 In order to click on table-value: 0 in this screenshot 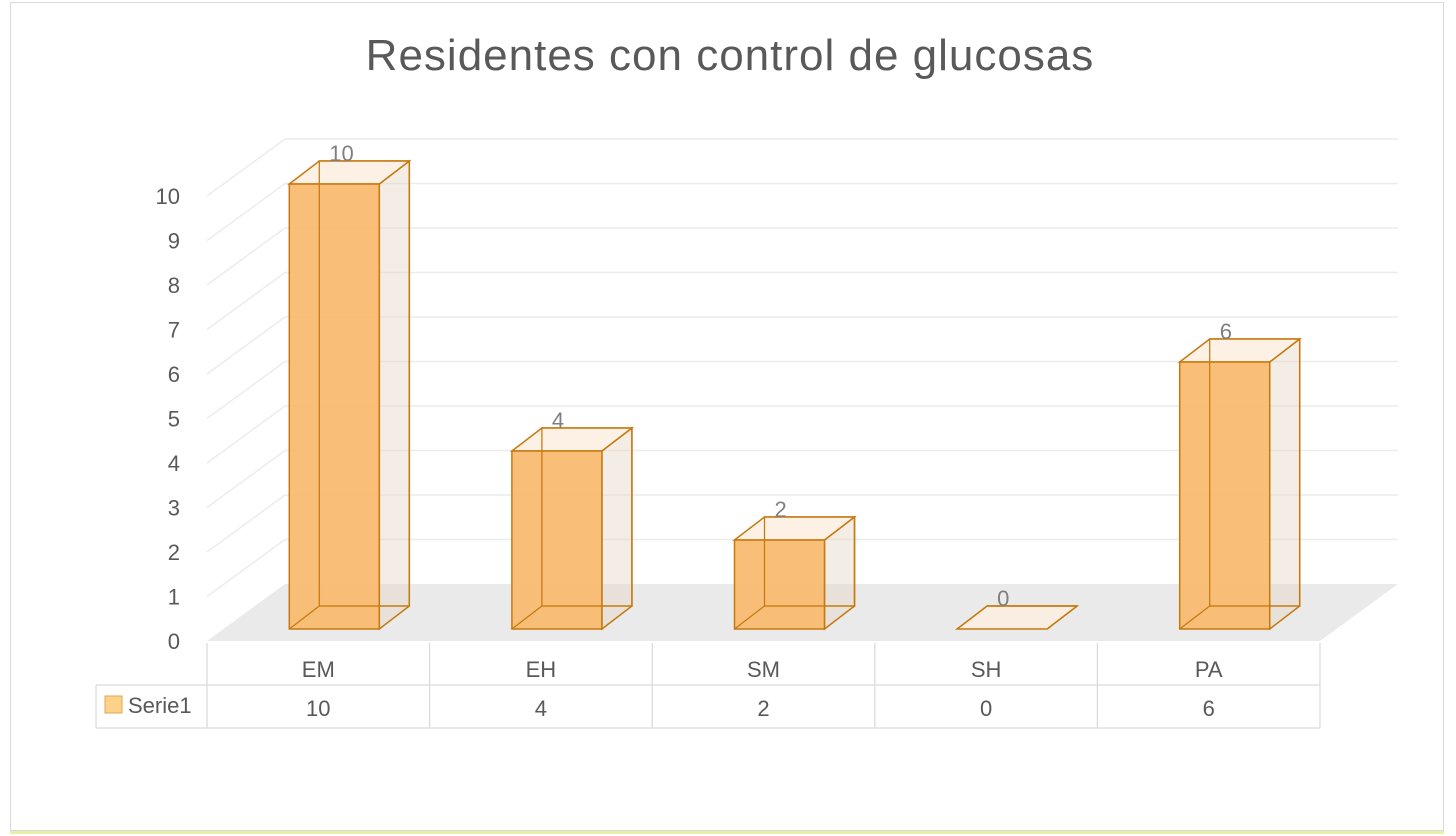, I will do `click(986, 708)`.